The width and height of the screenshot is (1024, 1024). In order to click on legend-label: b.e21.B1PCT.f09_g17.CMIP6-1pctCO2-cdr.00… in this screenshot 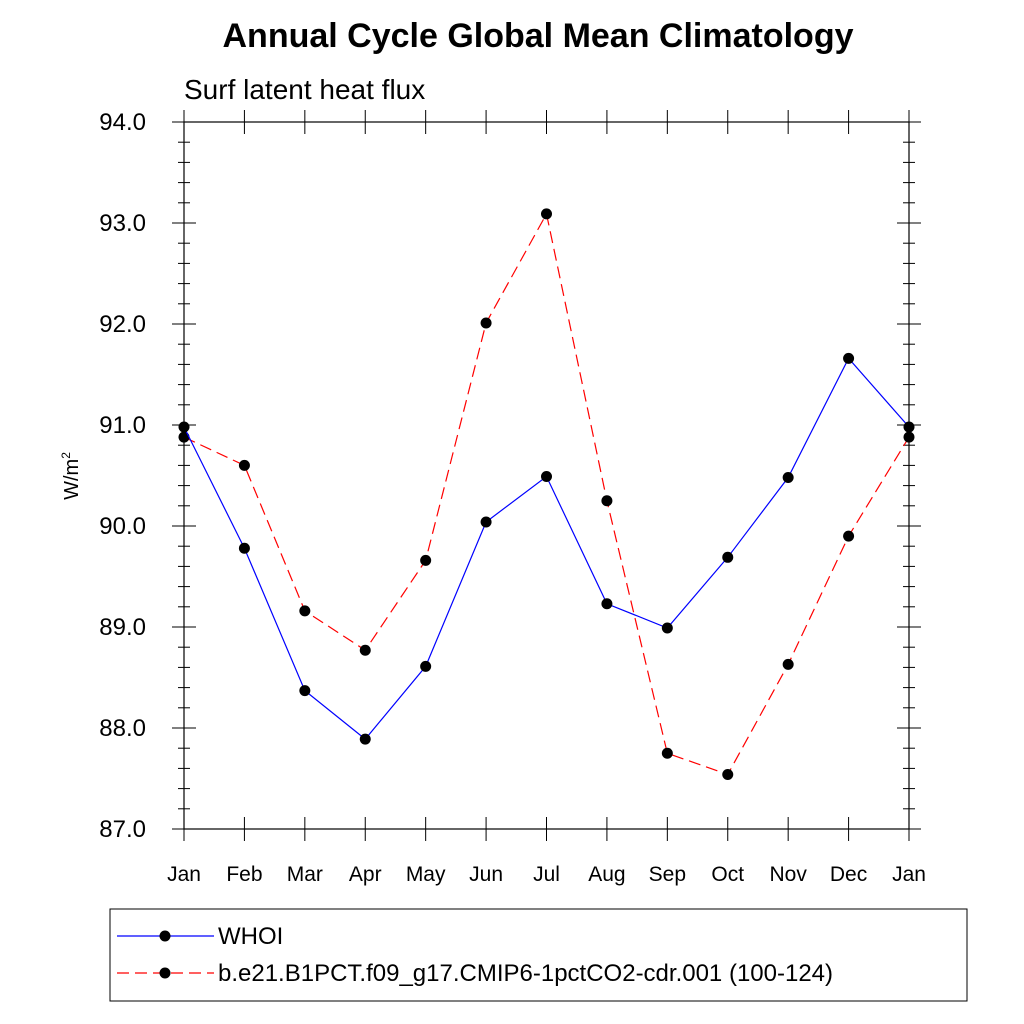, I will do `click(525, 973)`.